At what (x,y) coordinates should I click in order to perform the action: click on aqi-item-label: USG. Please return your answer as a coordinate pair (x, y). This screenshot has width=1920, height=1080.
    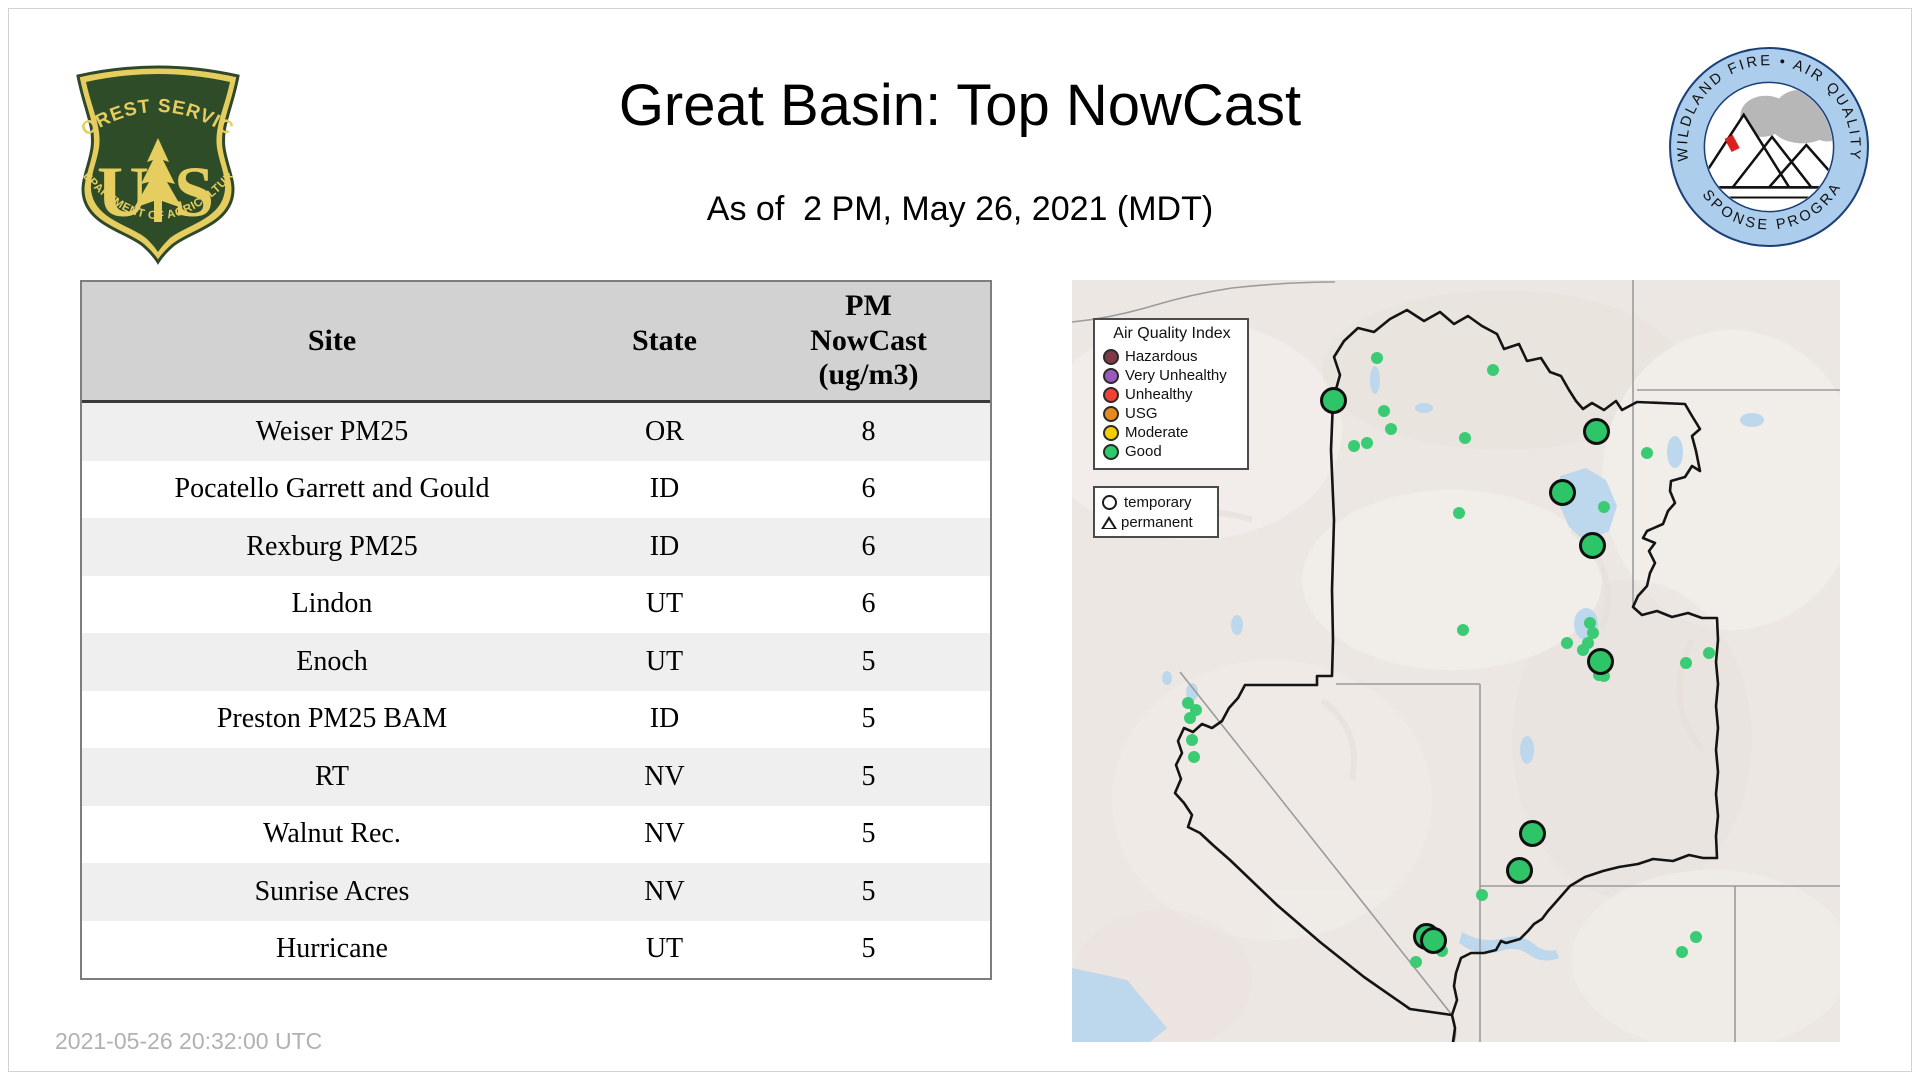
    Looking at the image, I should click on (1141, 413).